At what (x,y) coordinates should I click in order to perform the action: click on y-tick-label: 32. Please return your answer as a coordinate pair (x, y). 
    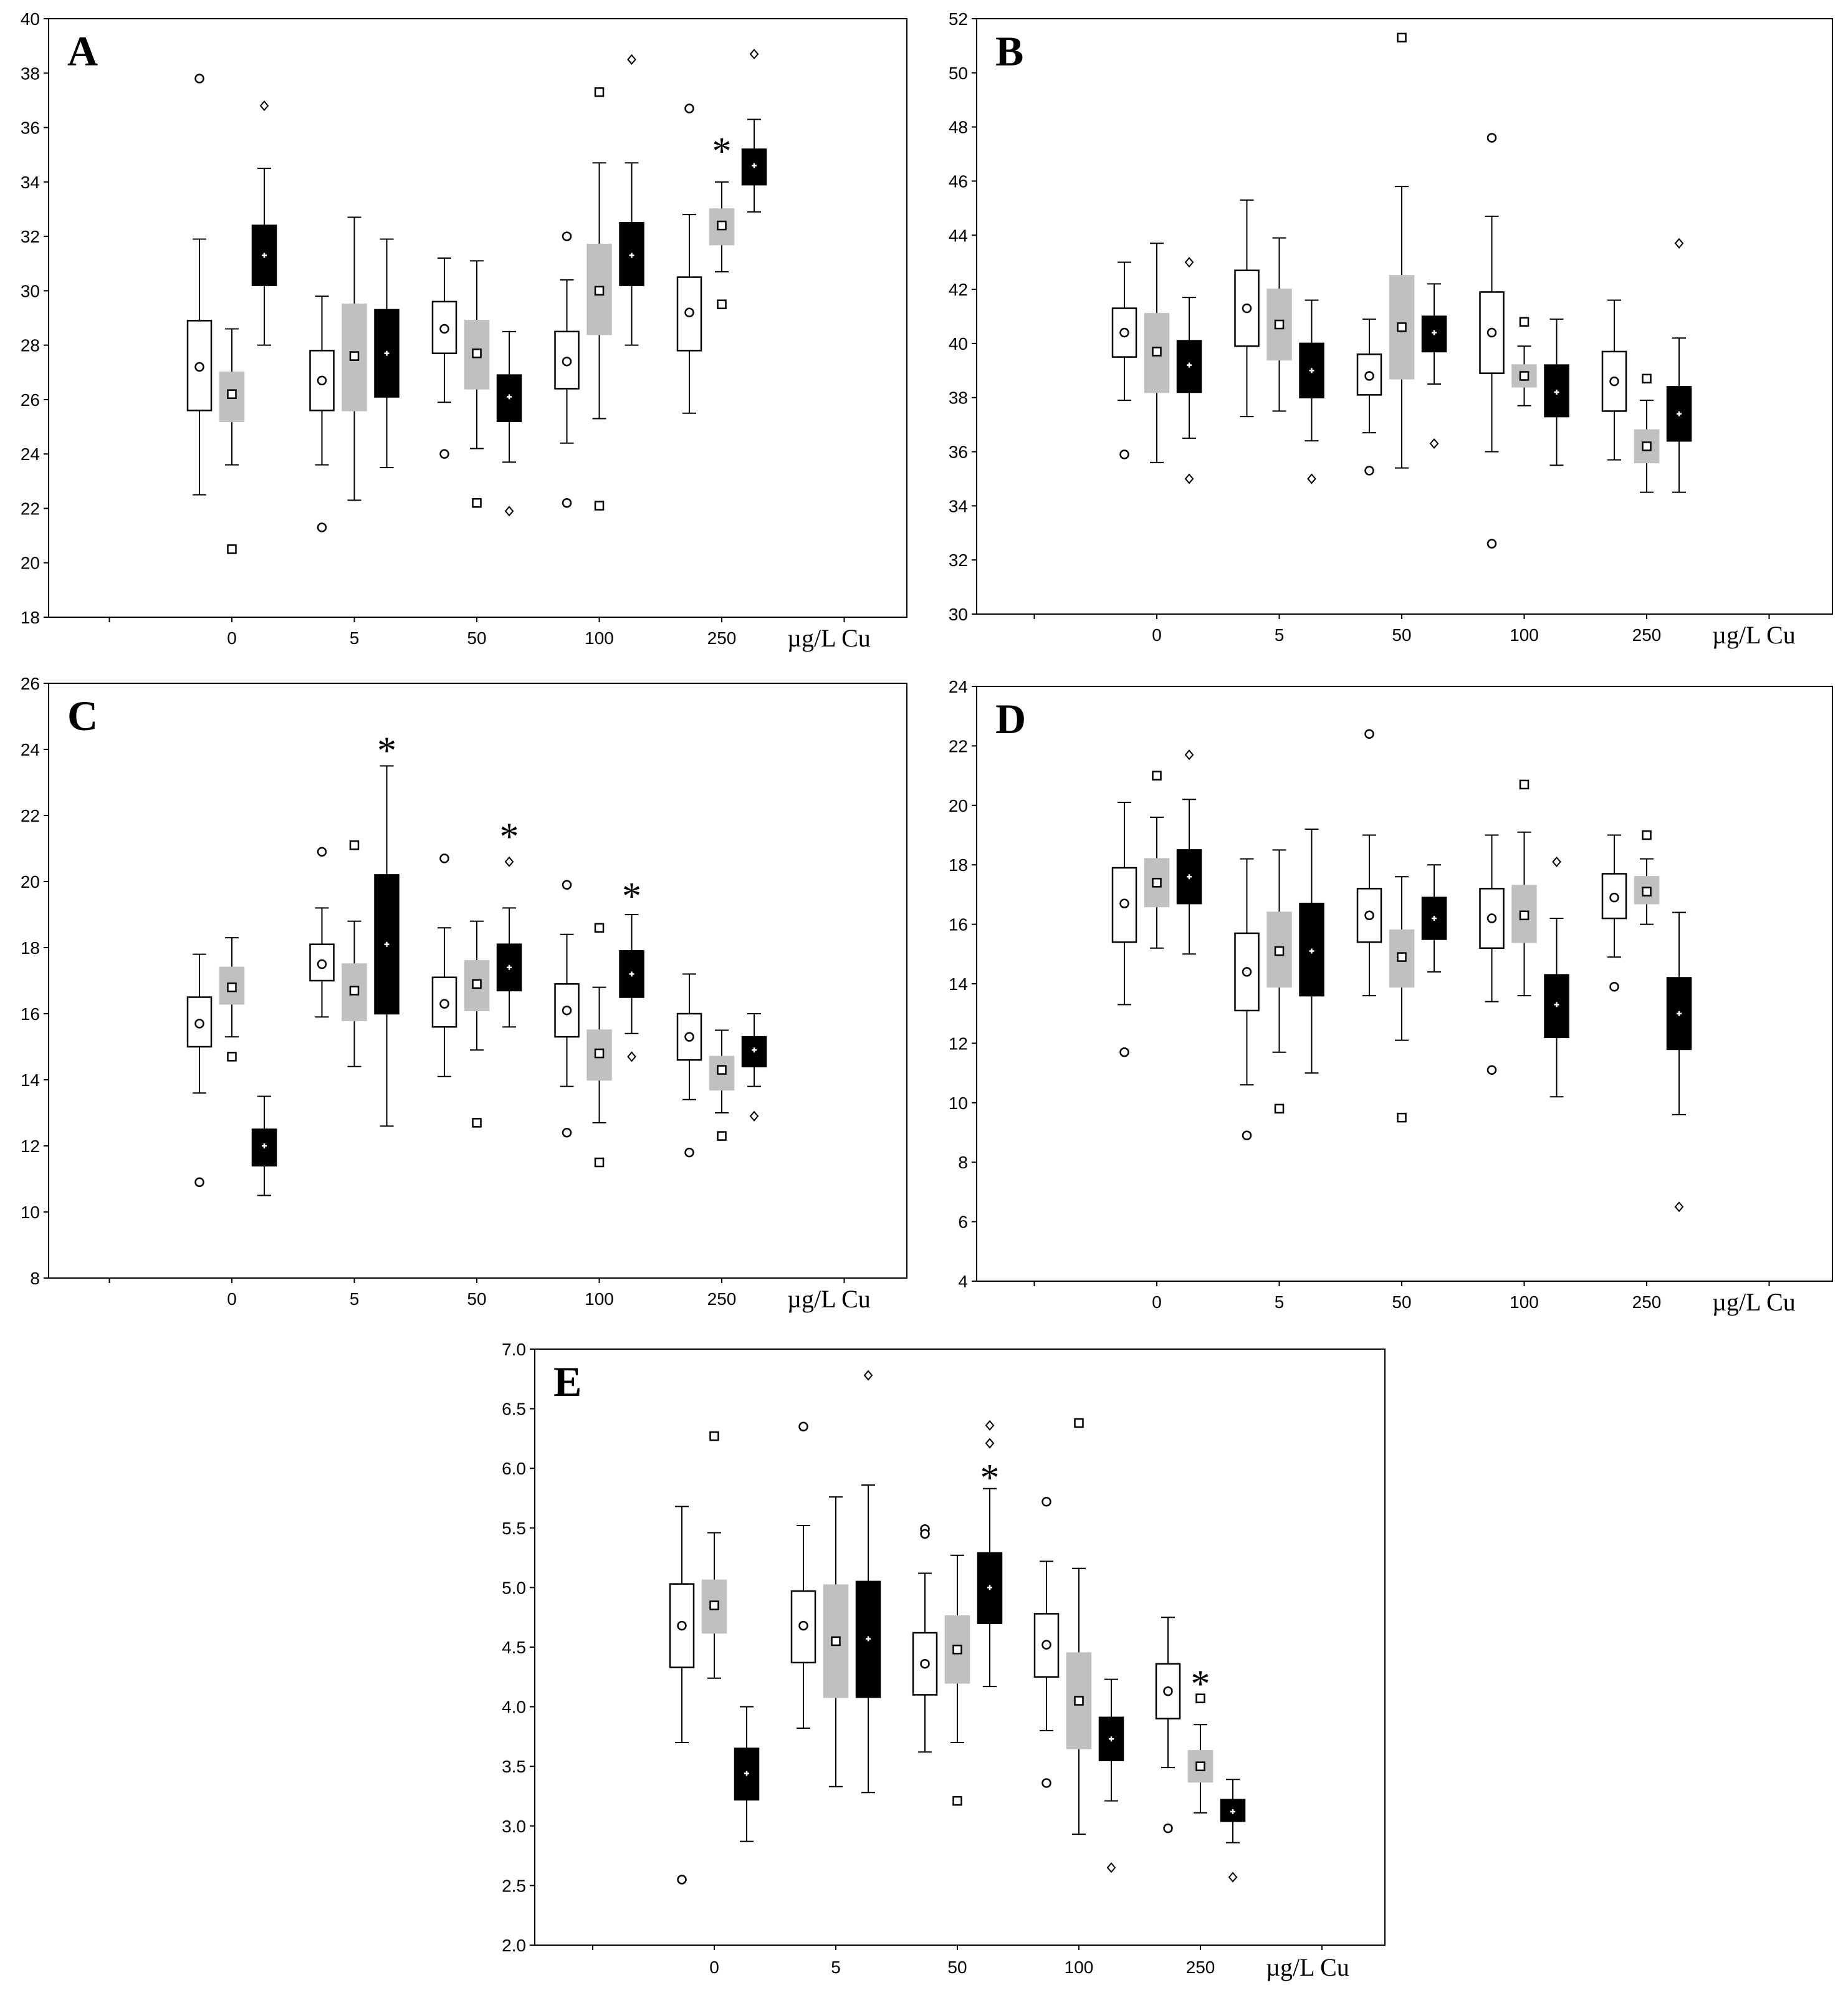
    Looking at the image, I should click on (30, 236).